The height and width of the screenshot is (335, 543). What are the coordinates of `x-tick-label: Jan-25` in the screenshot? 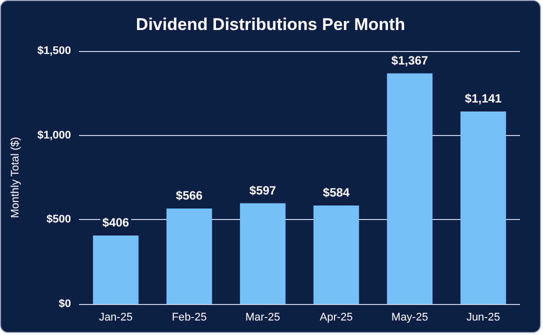 It's located at (115, 318).